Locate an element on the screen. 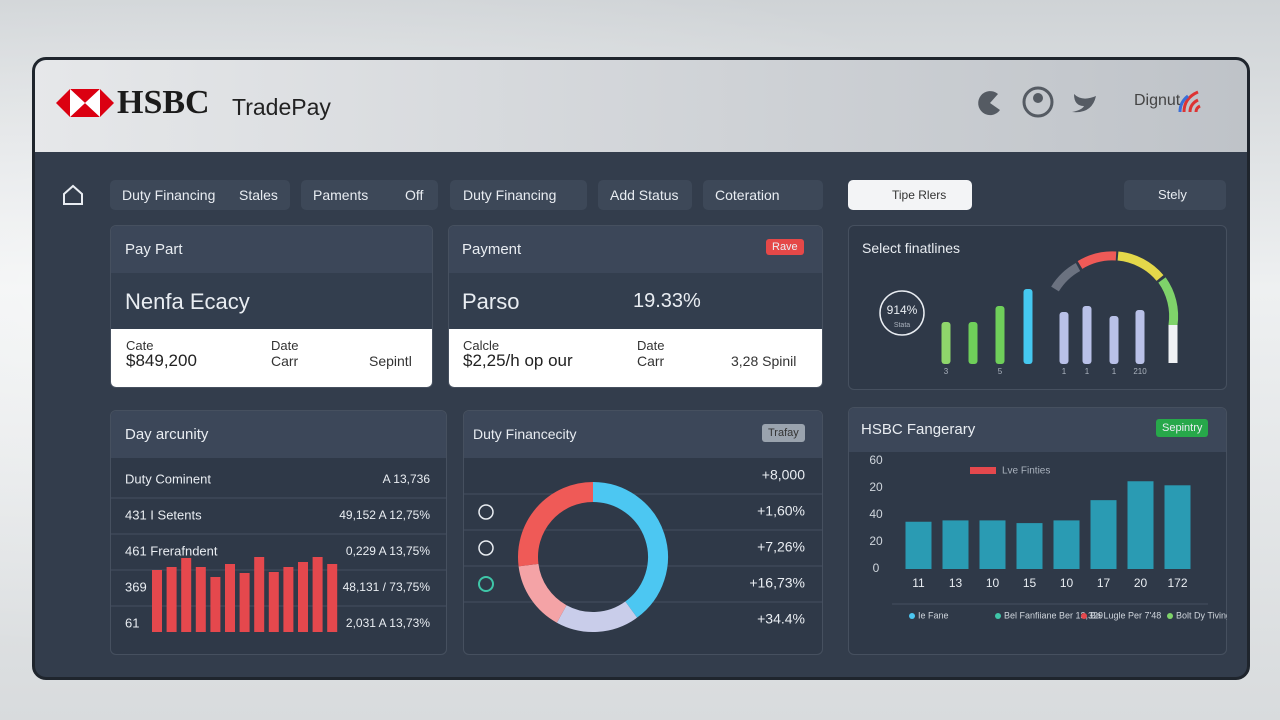 This screenshot has height=720, width=1280. y-tick-label: 60 is located at coordinates (876, 460).